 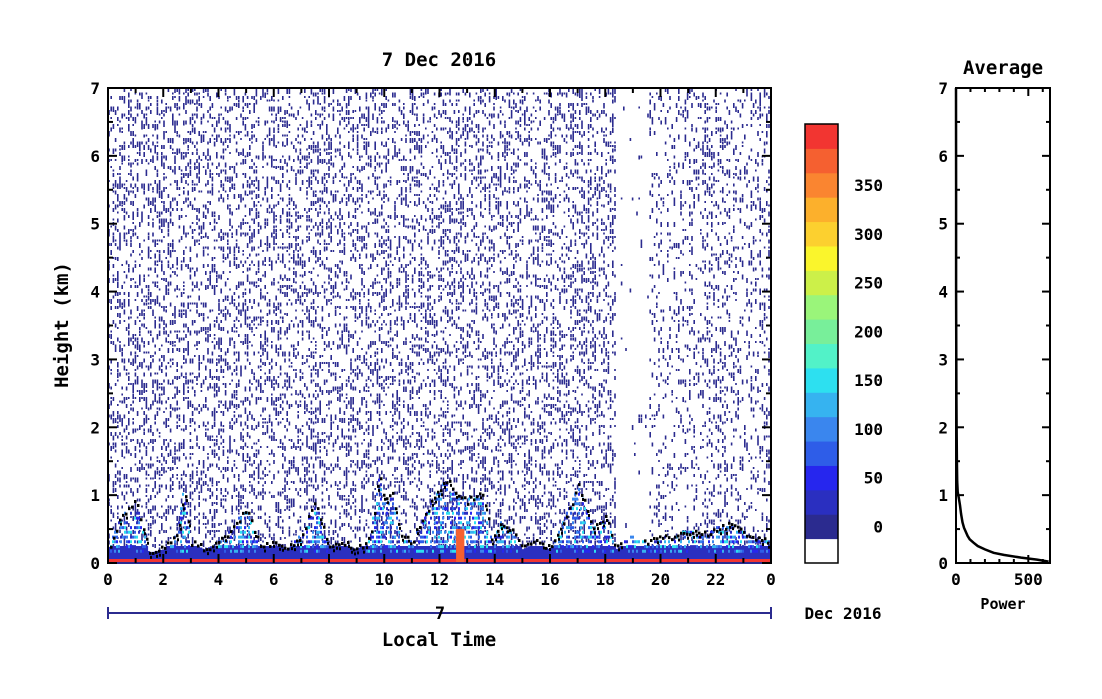 I want to click on main-y-tick-label: 3, so click(x=95, y=359).